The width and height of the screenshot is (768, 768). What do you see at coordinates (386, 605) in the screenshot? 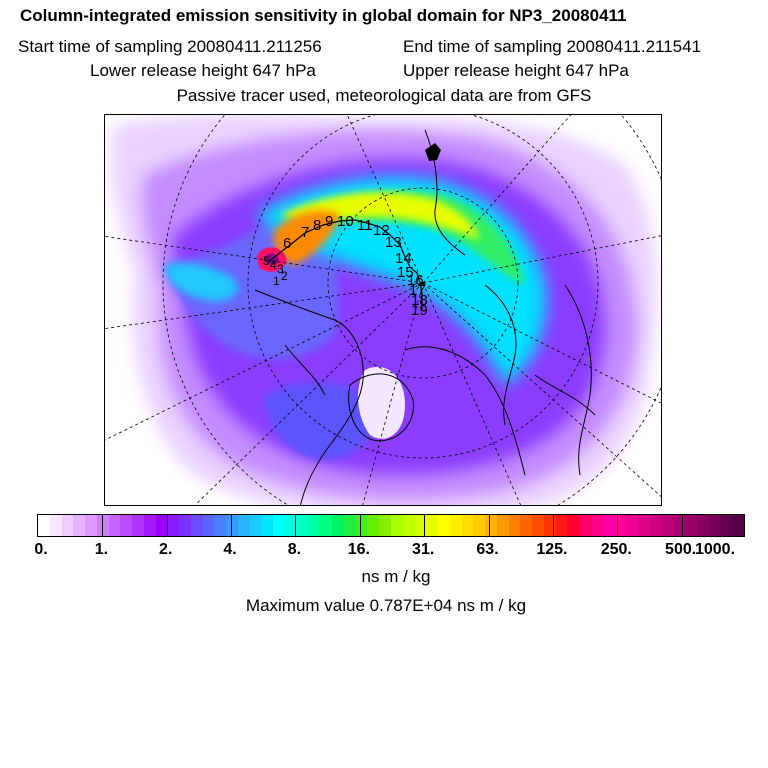
I see `maximum-value: Maximum value 0.787E+04 ns m / kg` at bounding box center [386, 605].